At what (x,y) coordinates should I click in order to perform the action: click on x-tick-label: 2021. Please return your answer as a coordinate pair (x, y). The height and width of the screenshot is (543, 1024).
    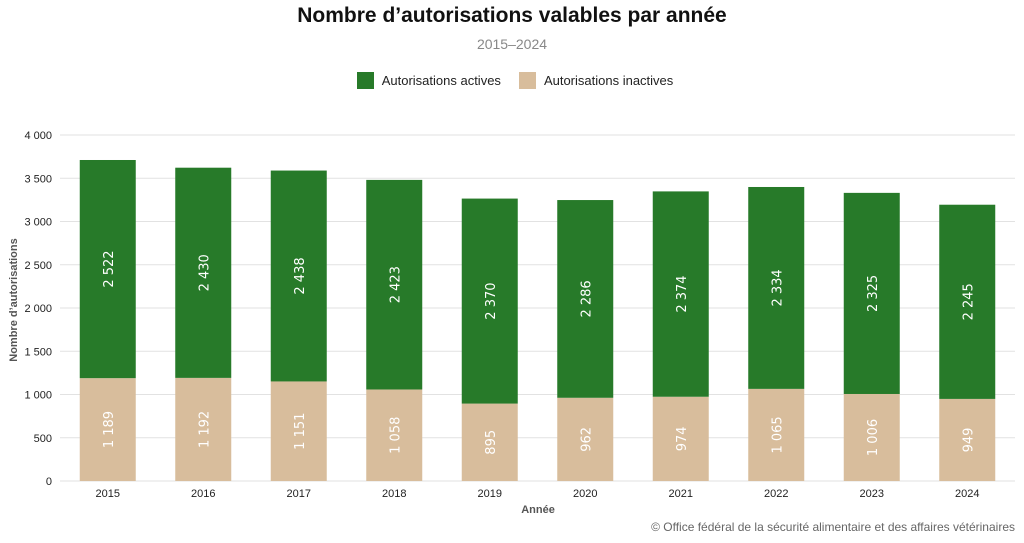
    Looking at the image, I should click on (681, 494).